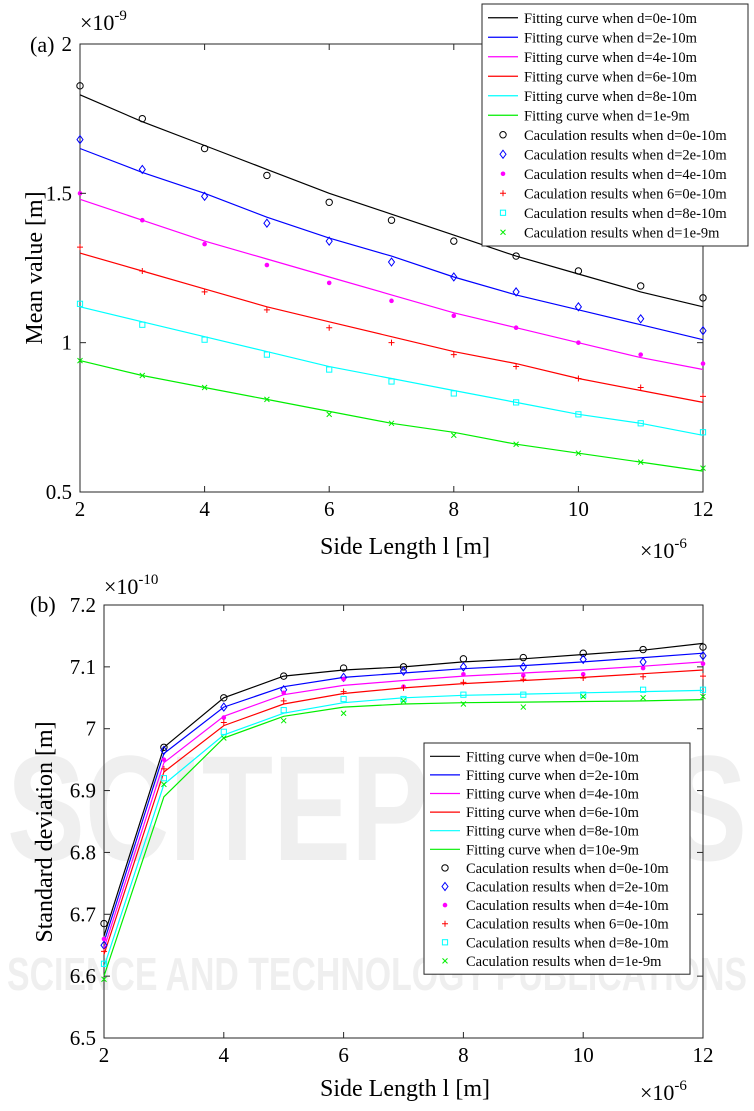 Image resolution: width=754 pixels, height=1111 pixels. I want to click on x-exponent-a-base: ×10, so click(657, 550).